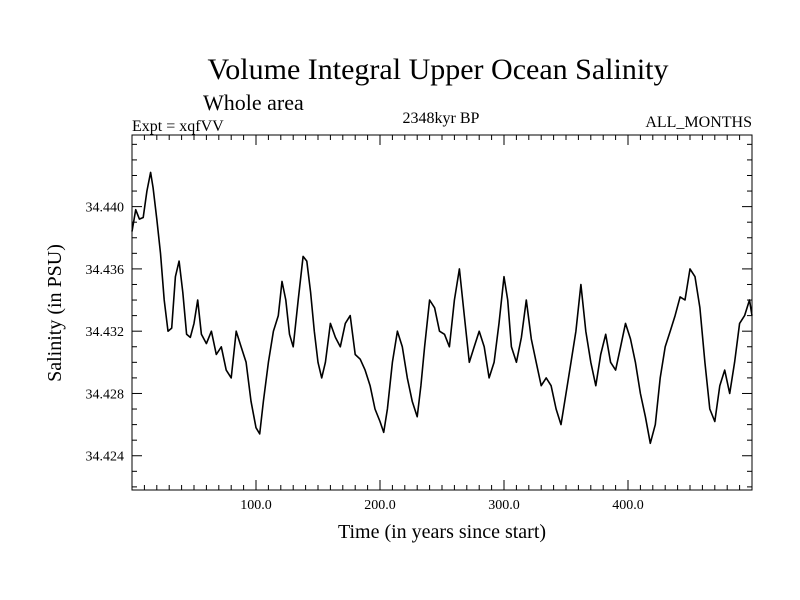 The image size is (800, 600). What do you see at coordinates (438, 69) in the screenshot?
I see `chart-title: Volume Integral Upper Ocean Salinity` at bounding box center [438, 69].